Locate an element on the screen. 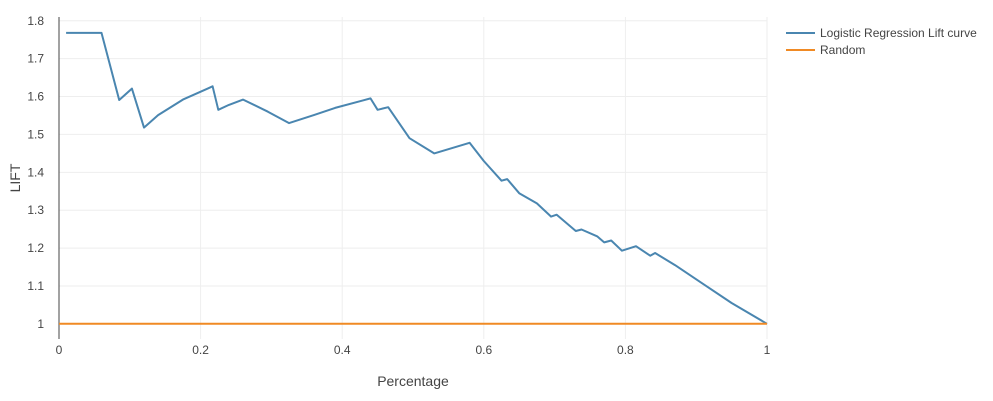 The image size is (993, 401). y-tick-label: 1.3 is located at coordinates (35, 210).